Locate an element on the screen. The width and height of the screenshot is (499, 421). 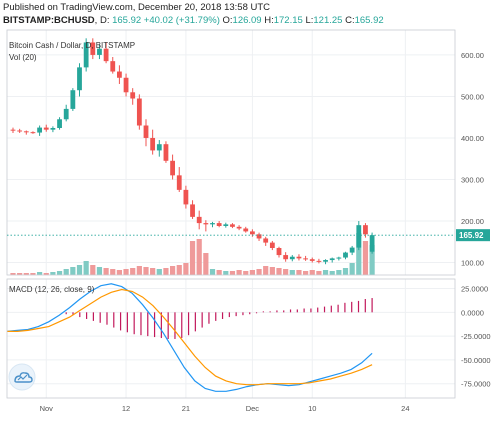
last-price-tag-label: 165.92 is located at coordinates (471, 235).